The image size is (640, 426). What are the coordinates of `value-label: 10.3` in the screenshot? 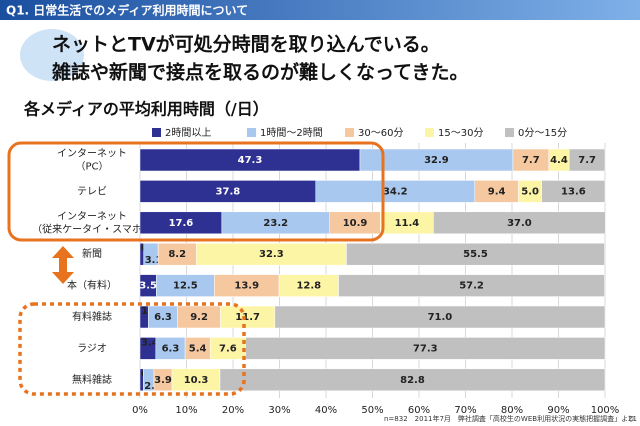 It's located at (196, 380).